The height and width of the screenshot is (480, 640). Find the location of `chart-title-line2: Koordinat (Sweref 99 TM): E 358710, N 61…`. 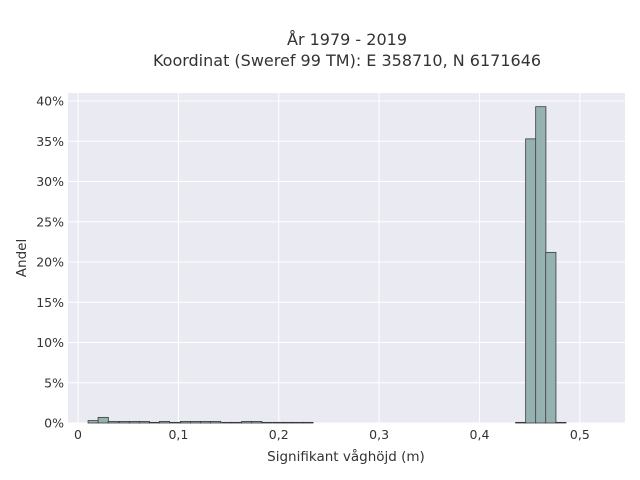

chart-title-line2: Koordinat (Sweref 99 TM): E 358710, N 61… is located at coordinates (347, 60).